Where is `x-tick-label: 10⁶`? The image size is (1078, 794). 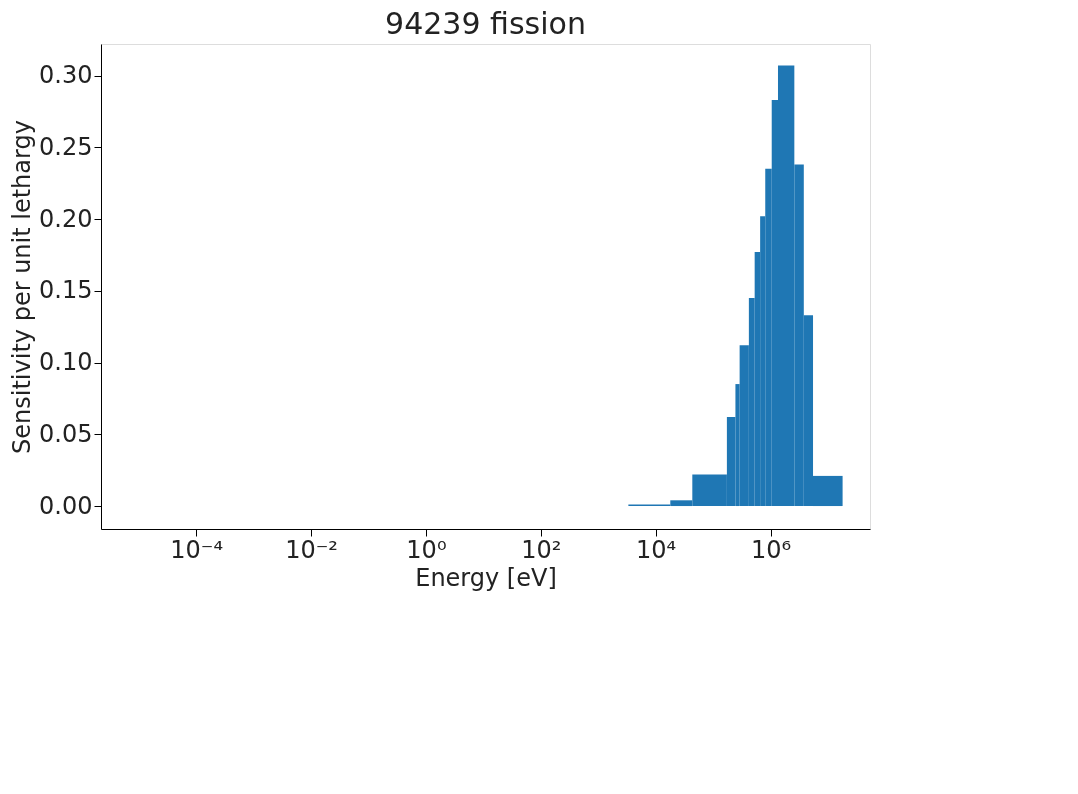 x-tick-label: 10⁶ is located at coordinates (771, 549).